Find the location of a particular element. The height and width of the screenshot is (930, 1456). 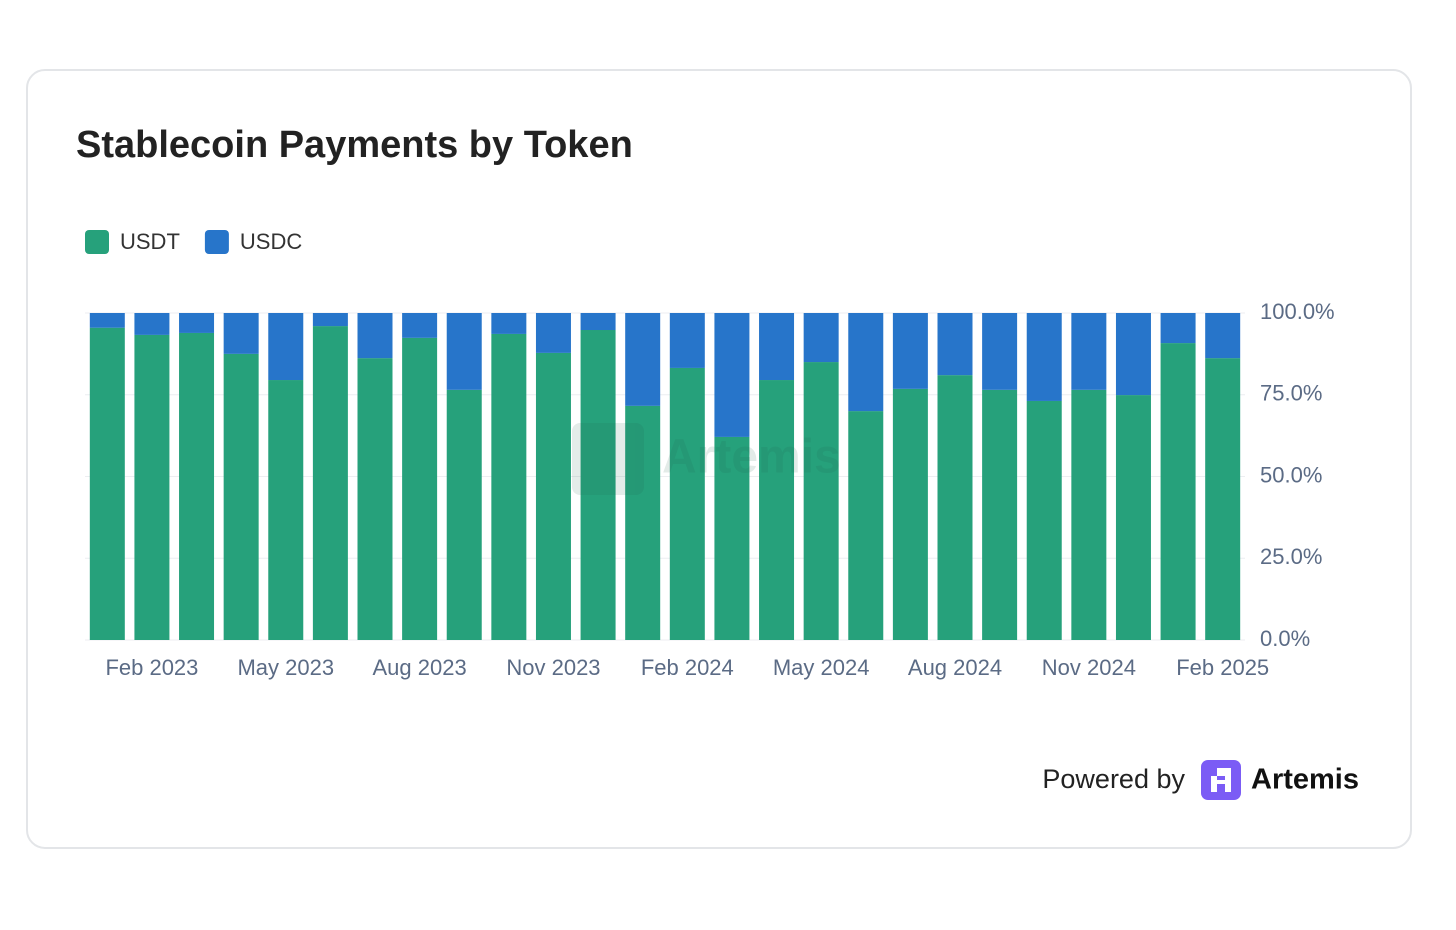

footer-brand: Artemis is located at coordinates (1305, 780).